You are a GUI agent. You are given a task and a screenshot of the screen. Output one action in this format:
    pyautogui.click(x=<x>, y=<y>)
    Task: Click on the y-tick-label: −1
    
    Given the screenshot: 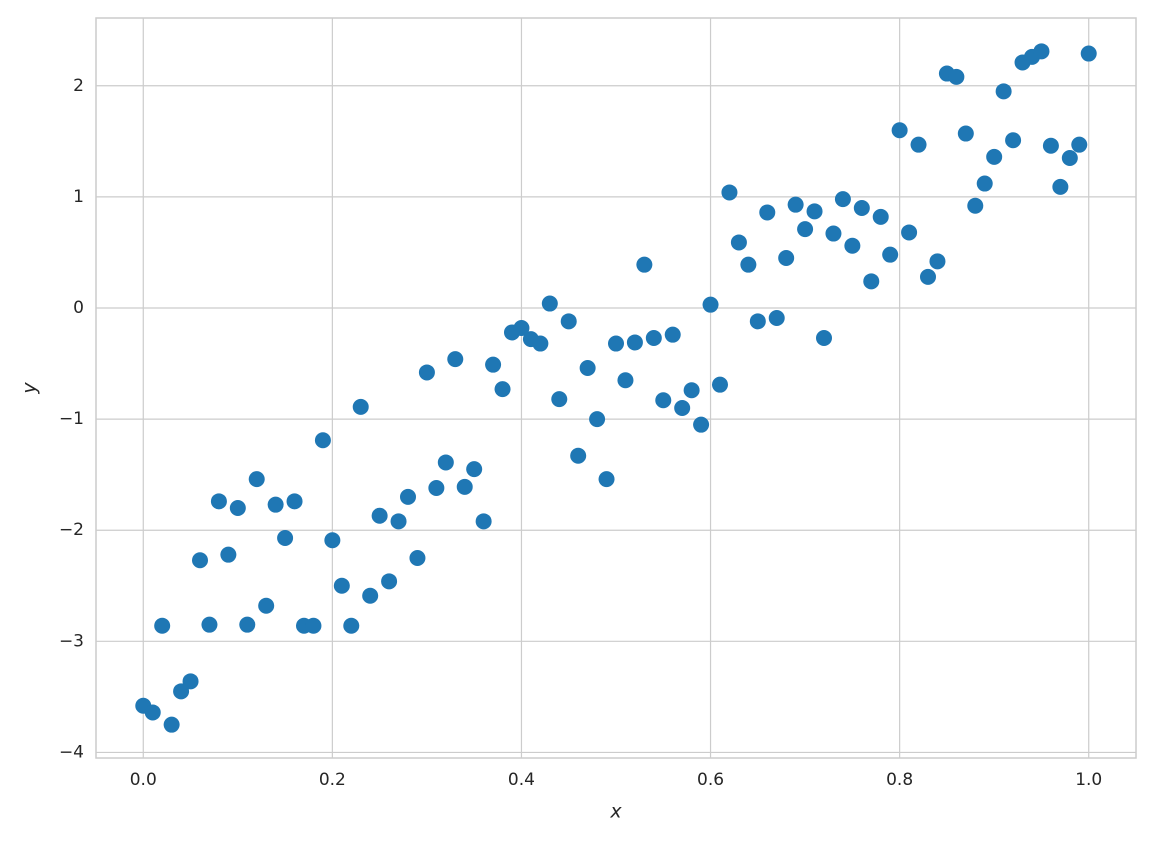 What is the action you would take?
    pyautogui.click(x=71, y=419)
    